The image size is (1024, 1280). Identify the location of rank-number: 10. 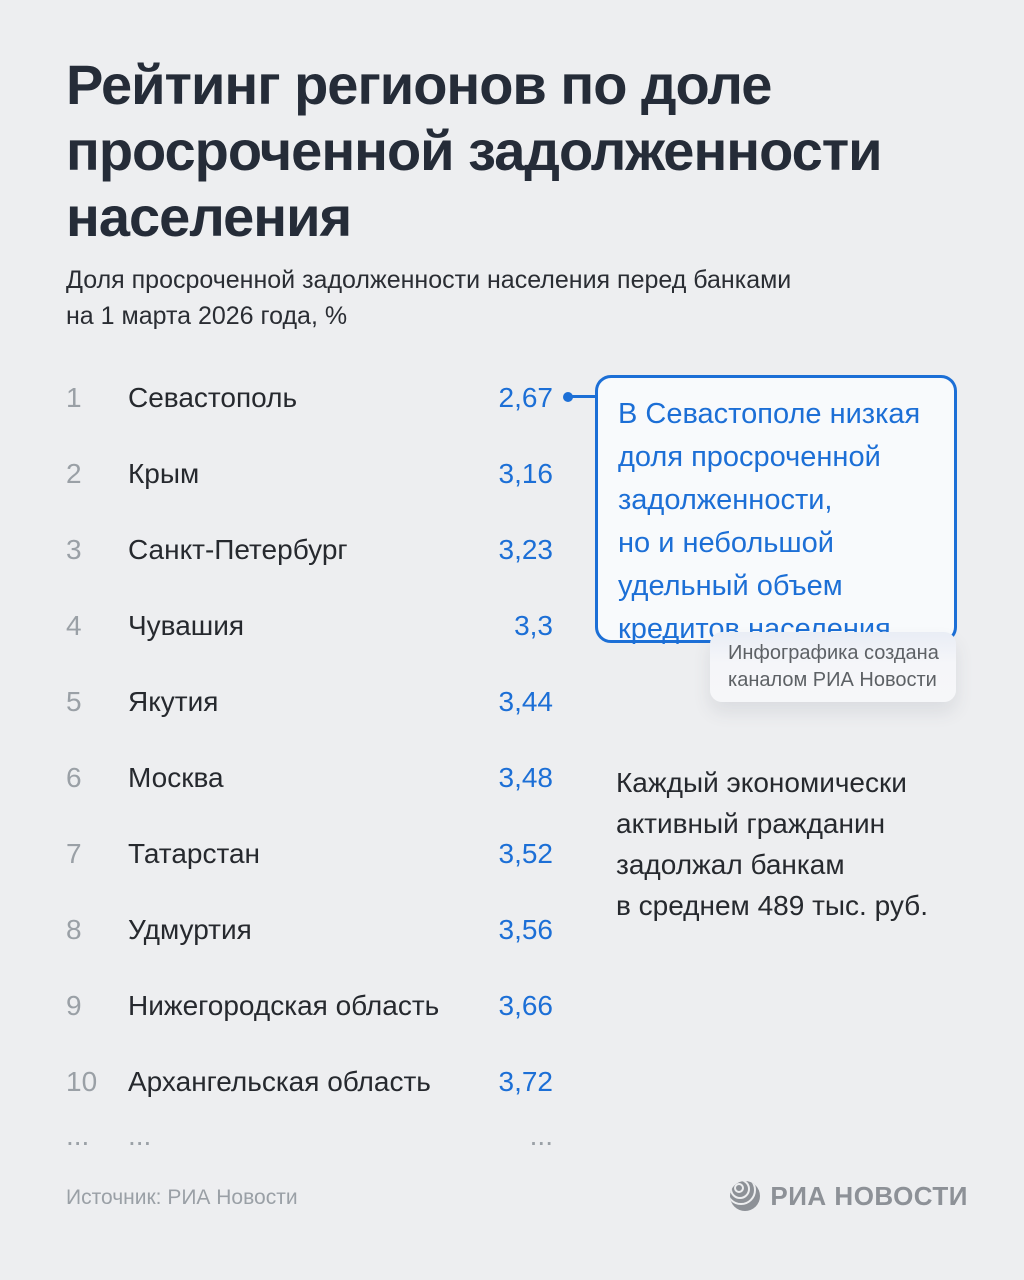
(82, 1081).